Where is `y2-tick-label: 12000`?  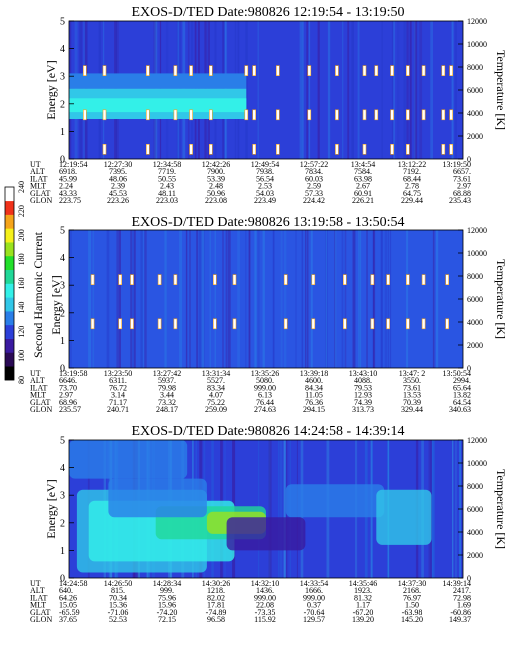 y2-tick-label: 12000 is located at coordinates (477, 230).